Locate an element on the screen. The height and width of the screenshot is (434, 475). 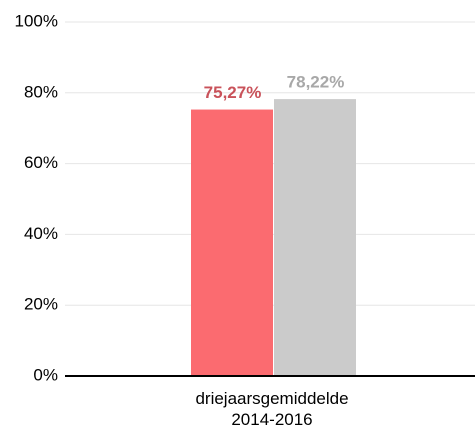
y-tick-label: 0% is located at coordinates (45, 374).